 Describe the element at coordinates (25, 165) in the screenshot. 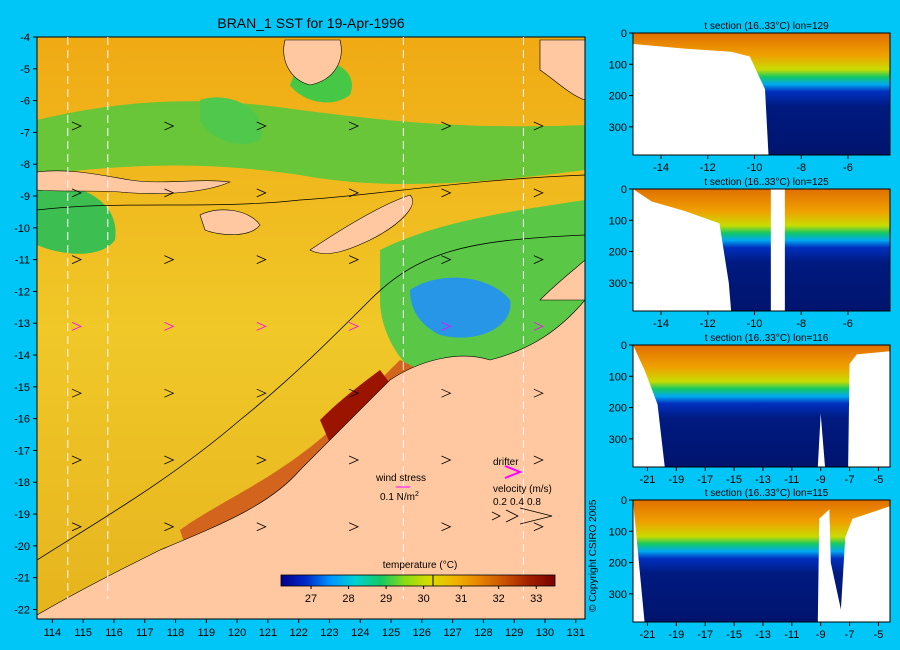

I see `map-y-tick-label: -8` at that location.